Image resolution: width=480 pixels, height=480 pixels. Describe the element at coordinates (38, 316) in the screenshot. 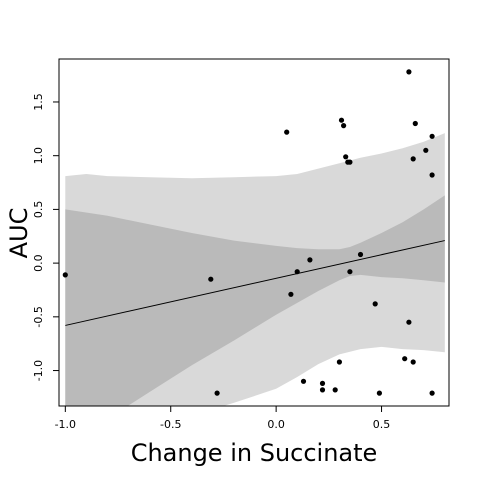

I see `y-tick-label: -0.5` at that location.